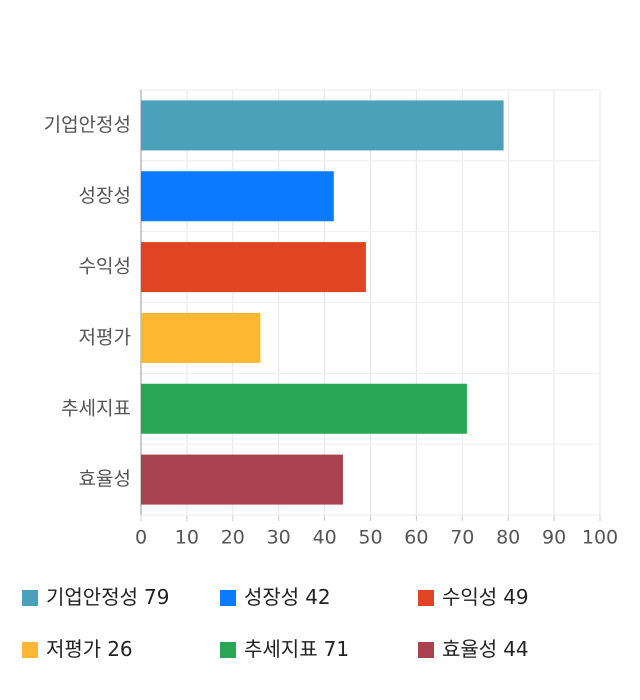 The height and width of the screenshot is (700, 640). Describe the element at coordinates (469, 649) in the screenshot. I see `legend-name: 효율성` at that location.